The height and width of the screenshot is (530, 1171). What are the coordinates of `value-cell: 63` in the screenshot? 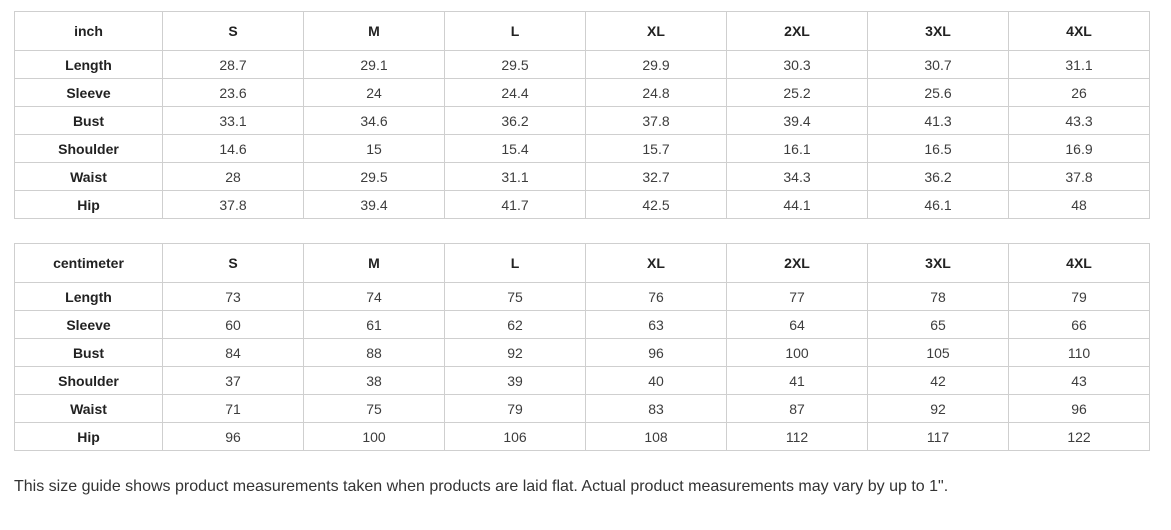 It's located at (656, 324).